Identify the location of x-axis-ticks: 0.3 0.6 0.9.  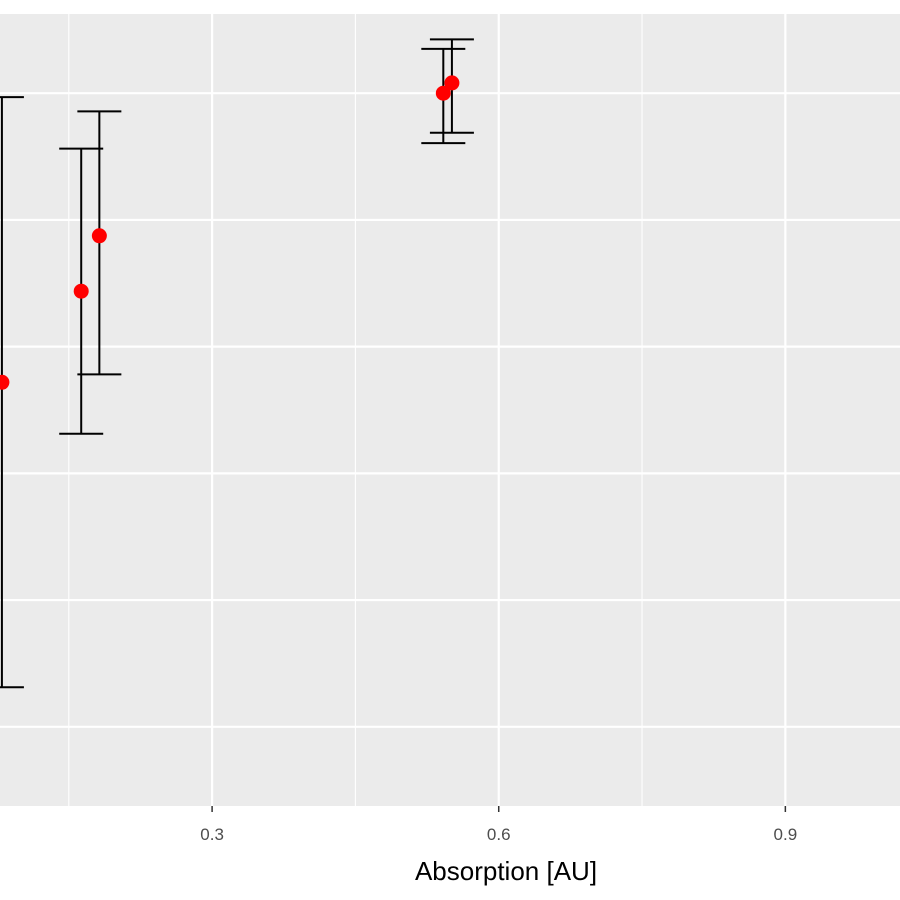
(498, 825).